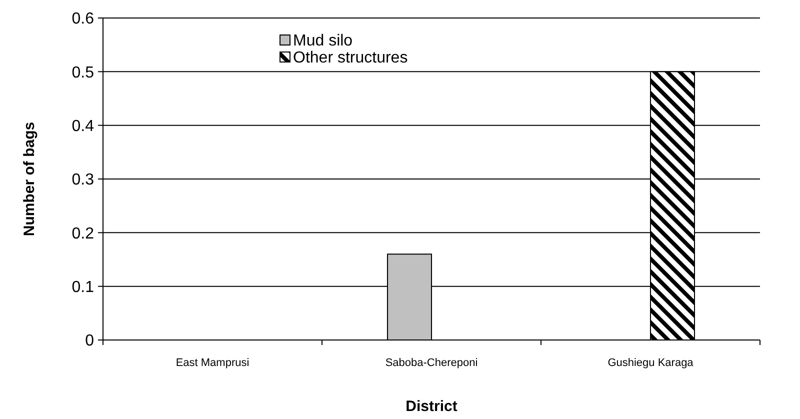 This screenshot has width=800, height=419. I want to click on y-tick-label: 0.3, so click(83, 180).